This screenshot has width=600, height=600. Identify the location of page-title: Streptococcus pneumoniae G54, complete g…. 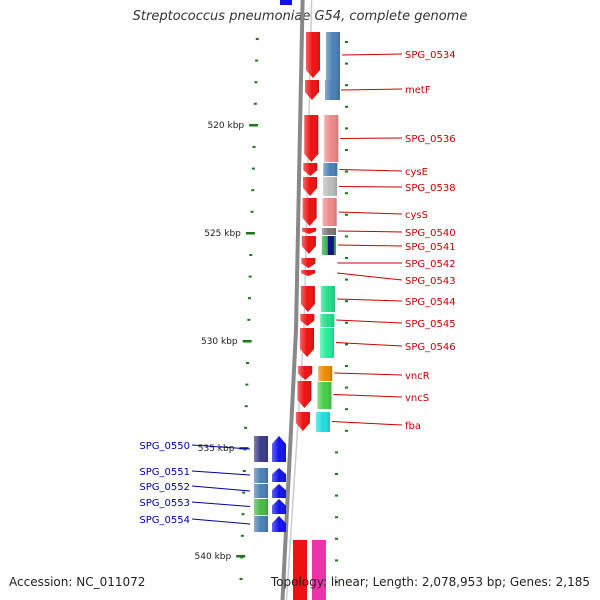
(300, 16).